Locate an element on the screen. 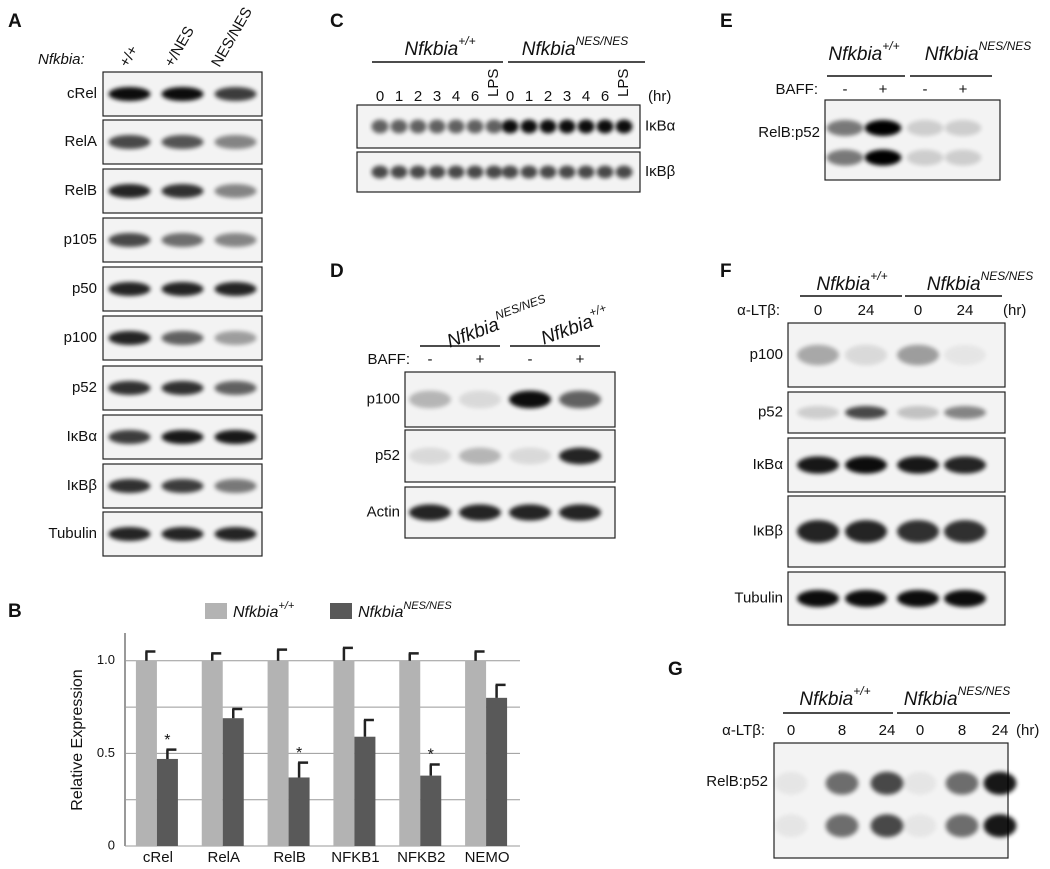  panel-label: E is located at coordinates (726, 21).